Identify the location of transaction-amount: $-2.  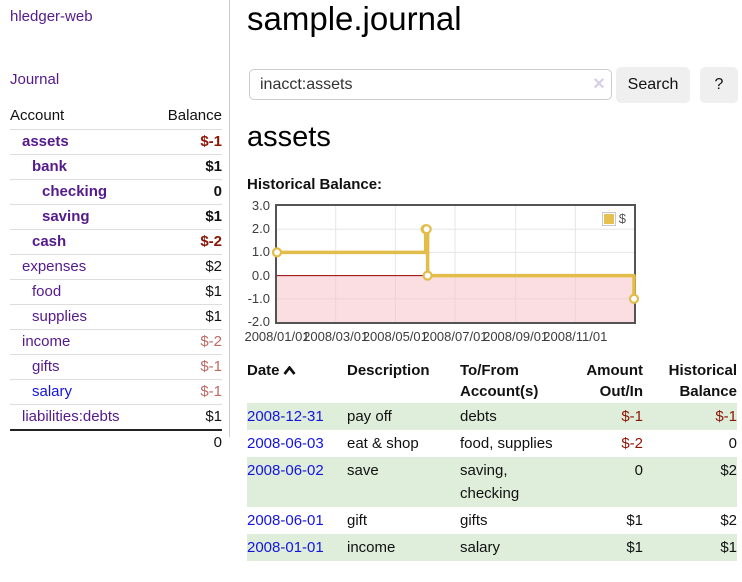
(632, 443).